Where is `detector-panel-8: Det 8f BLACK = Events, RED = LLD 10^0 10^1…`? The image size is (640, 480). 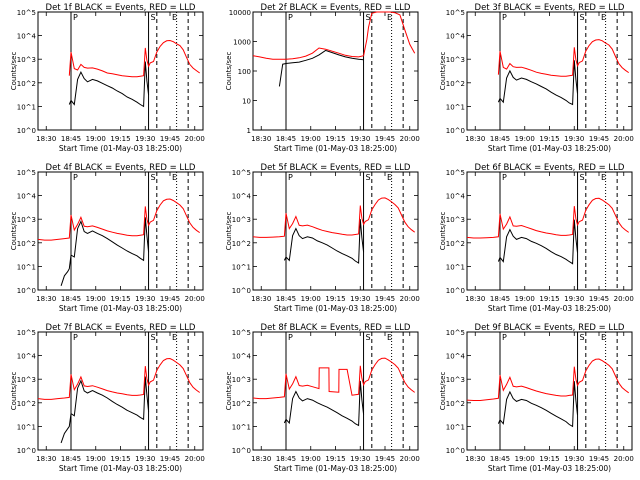
detector-panel-8: Det 8f BLACK = Events, RED = LLD 10^0 10^1… is located at coordinates (322, 398).